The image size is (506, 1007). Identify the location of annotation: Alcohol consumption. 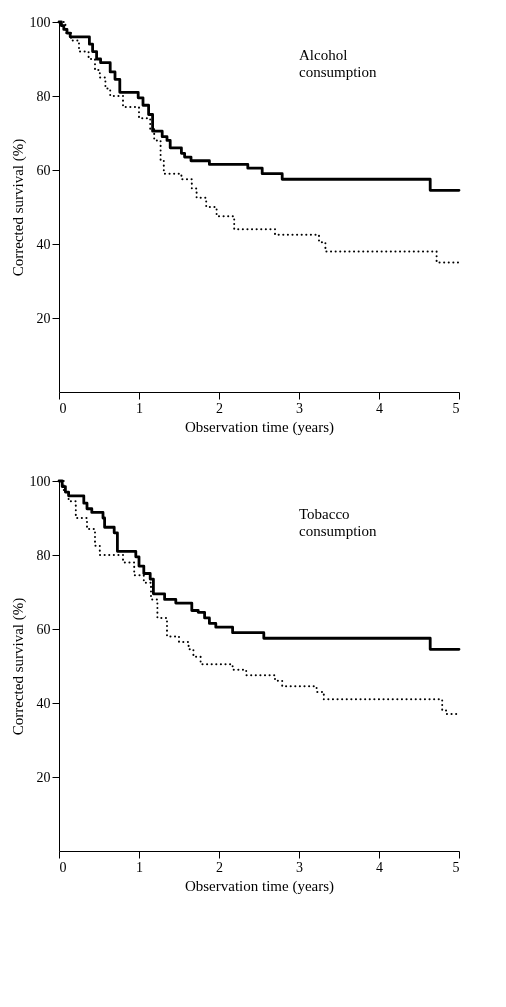
(338, 63).